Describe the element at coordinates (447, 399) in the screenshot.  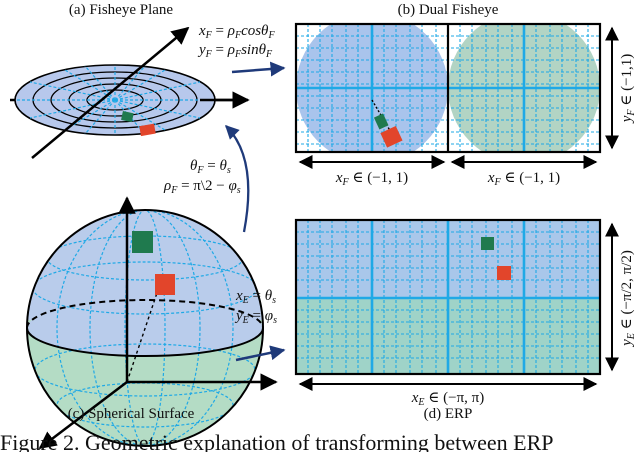
I see `erp-x-label: xE ∈ (−π, π)` at that location.